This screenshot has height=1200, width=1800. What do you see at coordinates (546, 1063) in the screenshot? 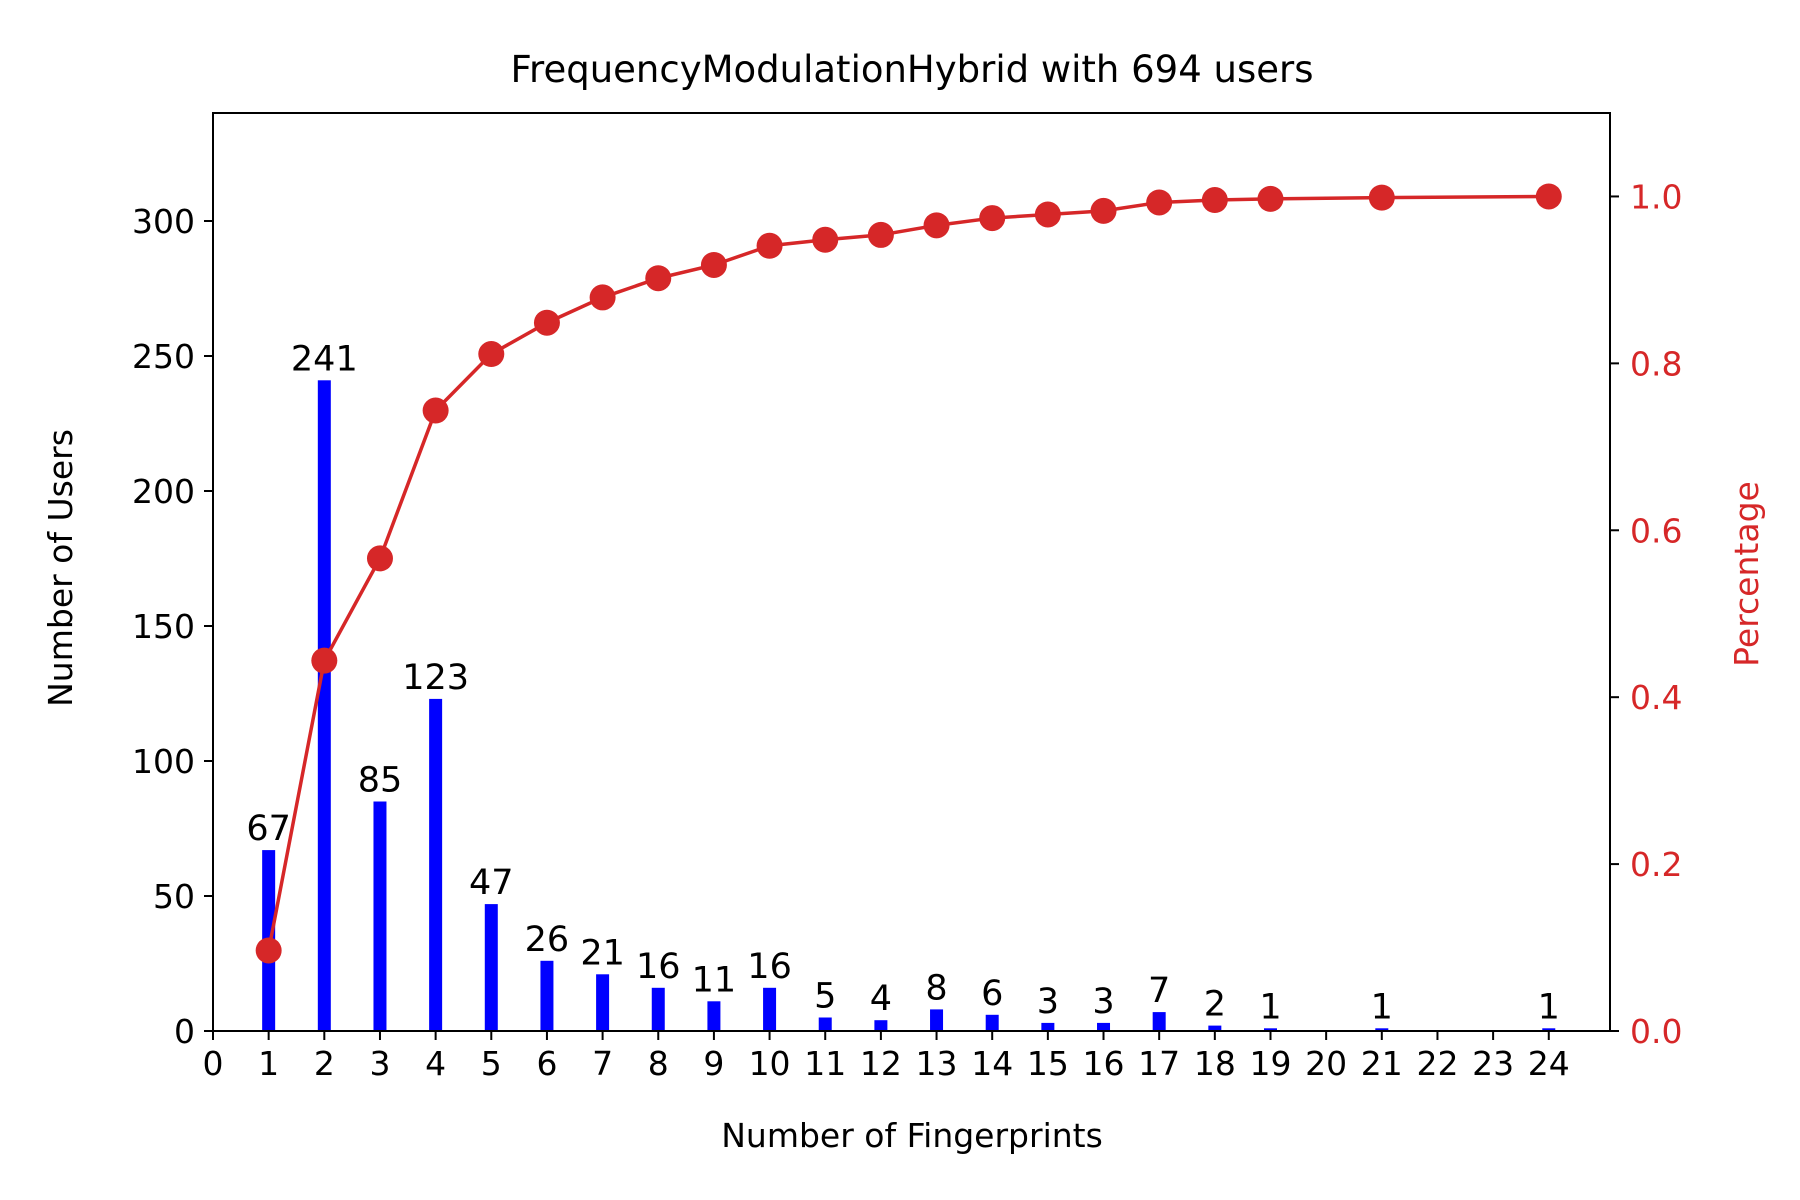
I see `x-tick-label: 6` at bounding box center [546, 1063].